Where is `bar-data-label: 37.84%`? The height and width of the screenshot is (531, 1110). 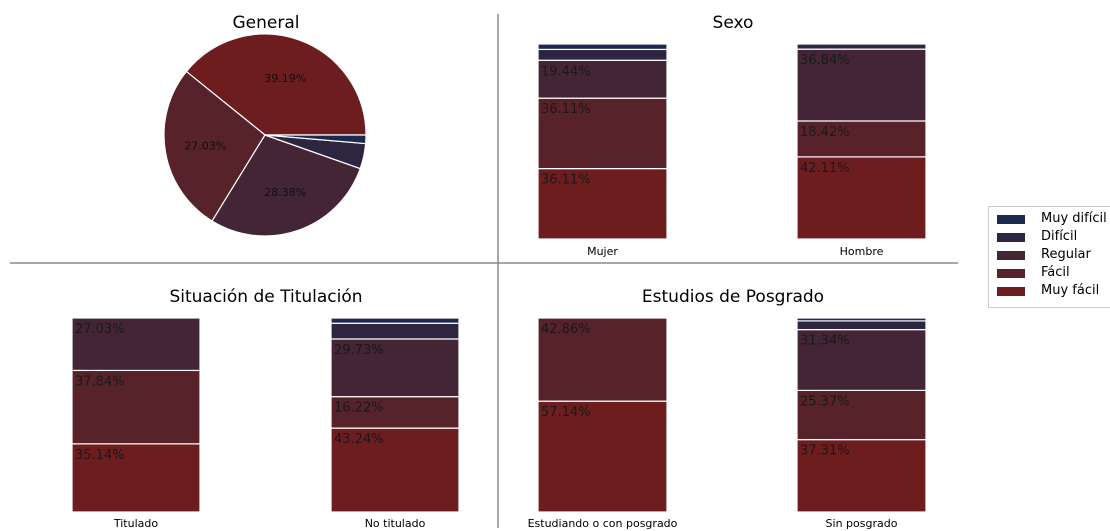
bar-data-label: 37.84% is located at coordinates (100, 381).